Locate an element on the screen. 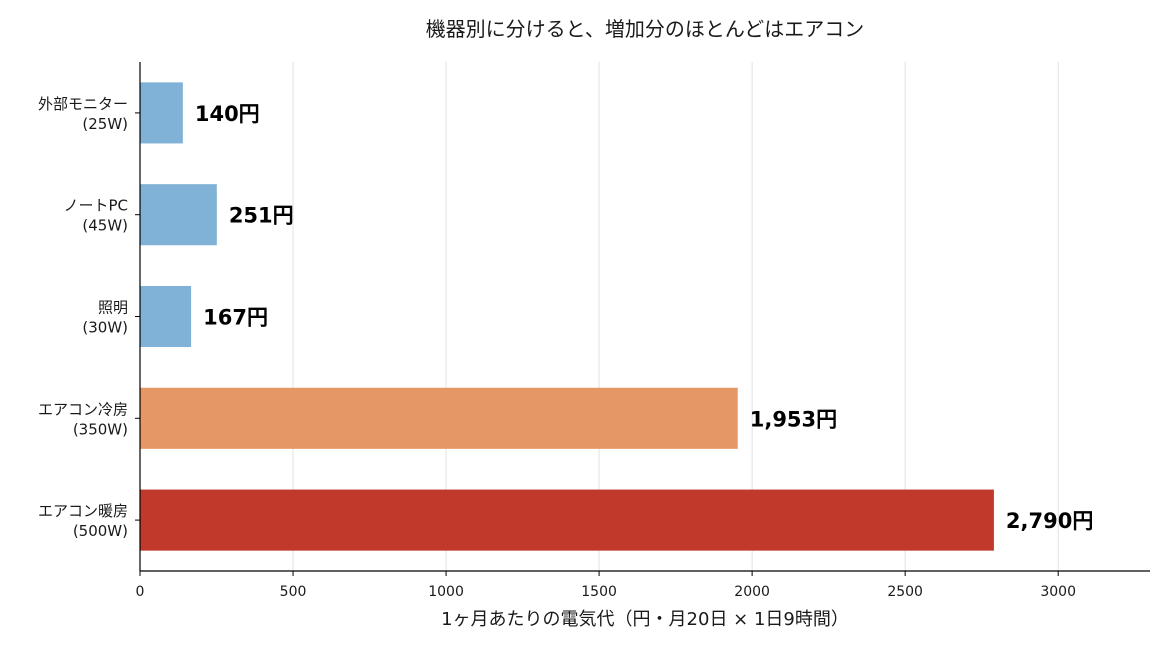 The width and height of the screenshot is (1170, 650). category-label: エアコン暖房 is located at coordinates (83, 511).